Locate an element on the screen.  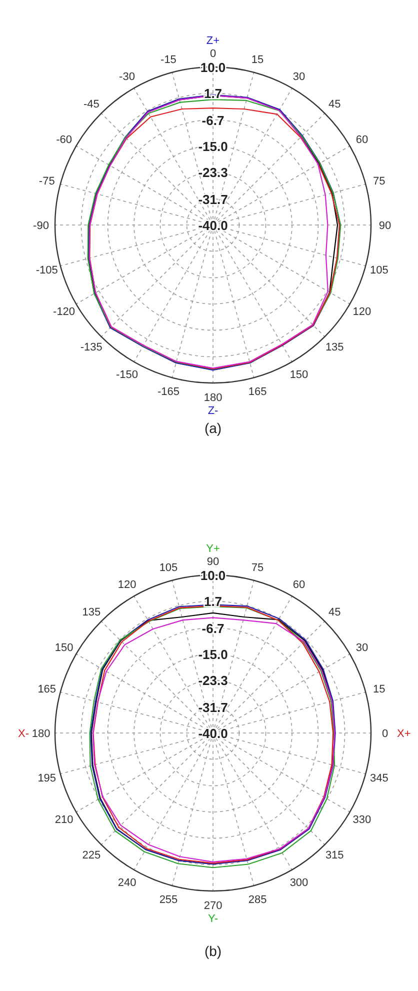
spoke-label: 315 is located at coordinates (334, 856).